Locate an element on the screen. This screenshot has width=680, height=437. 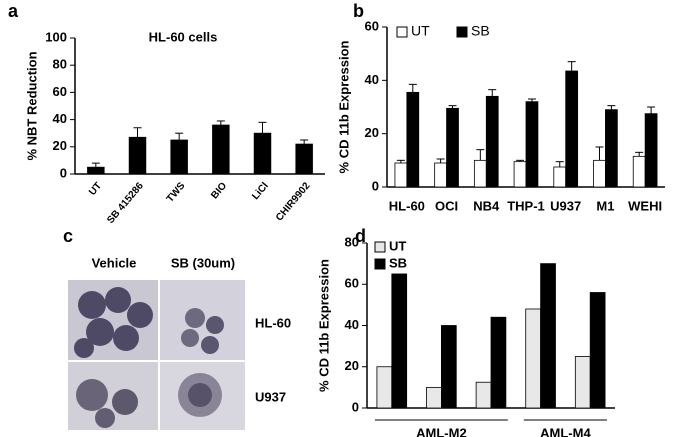
x-tick-label: LiCl is located at coordinates (260, 191).